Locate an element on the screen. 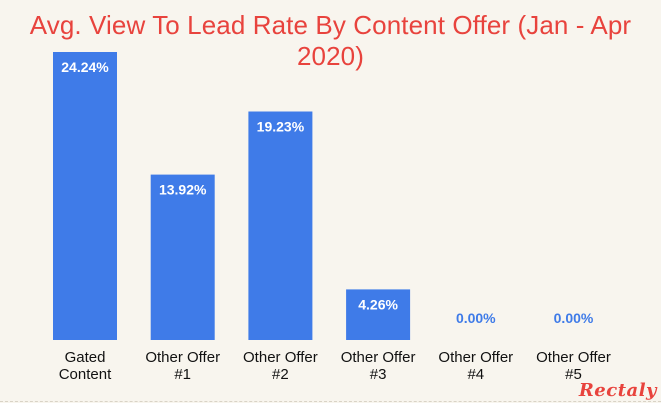 The image size is (661, 403). bar-value-label-5: 0.00% is located at coordinates (476, 318).